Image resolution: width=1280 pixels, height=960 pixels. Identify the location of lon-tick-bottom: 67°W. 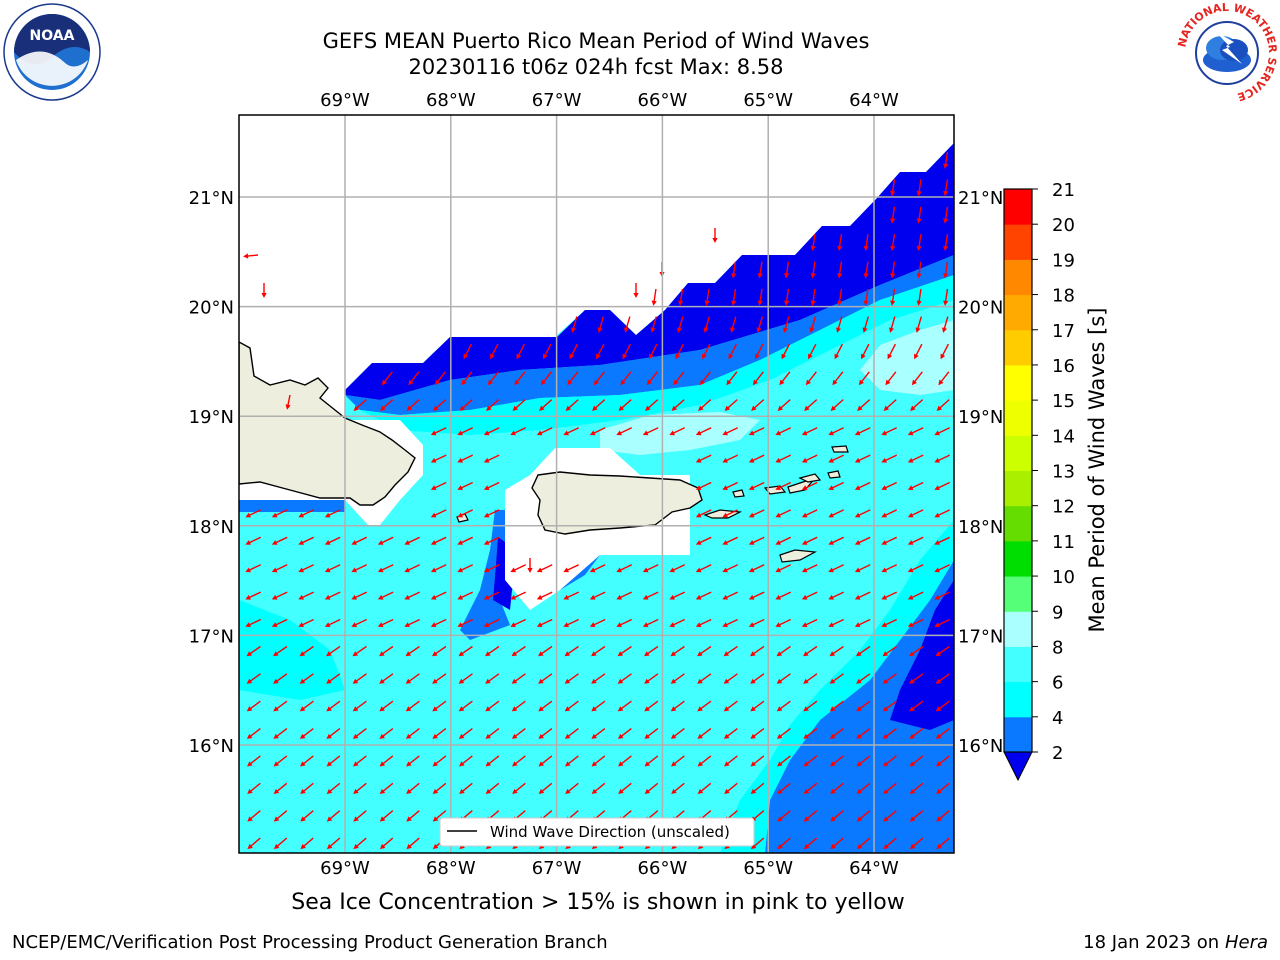
(557, 868).